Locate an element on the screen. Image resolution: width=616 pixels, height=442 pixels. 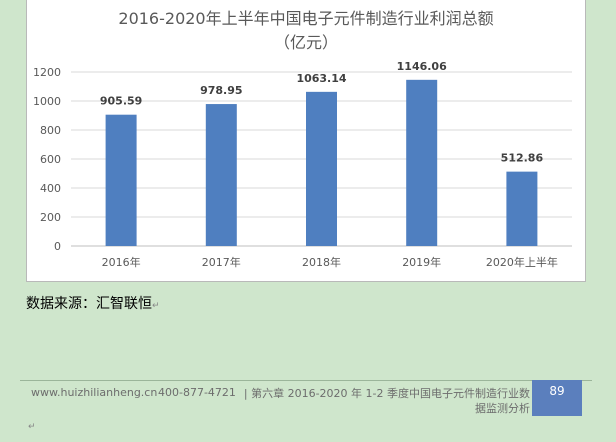
data-label: 1146.06 is located at coordinates (422, 66).